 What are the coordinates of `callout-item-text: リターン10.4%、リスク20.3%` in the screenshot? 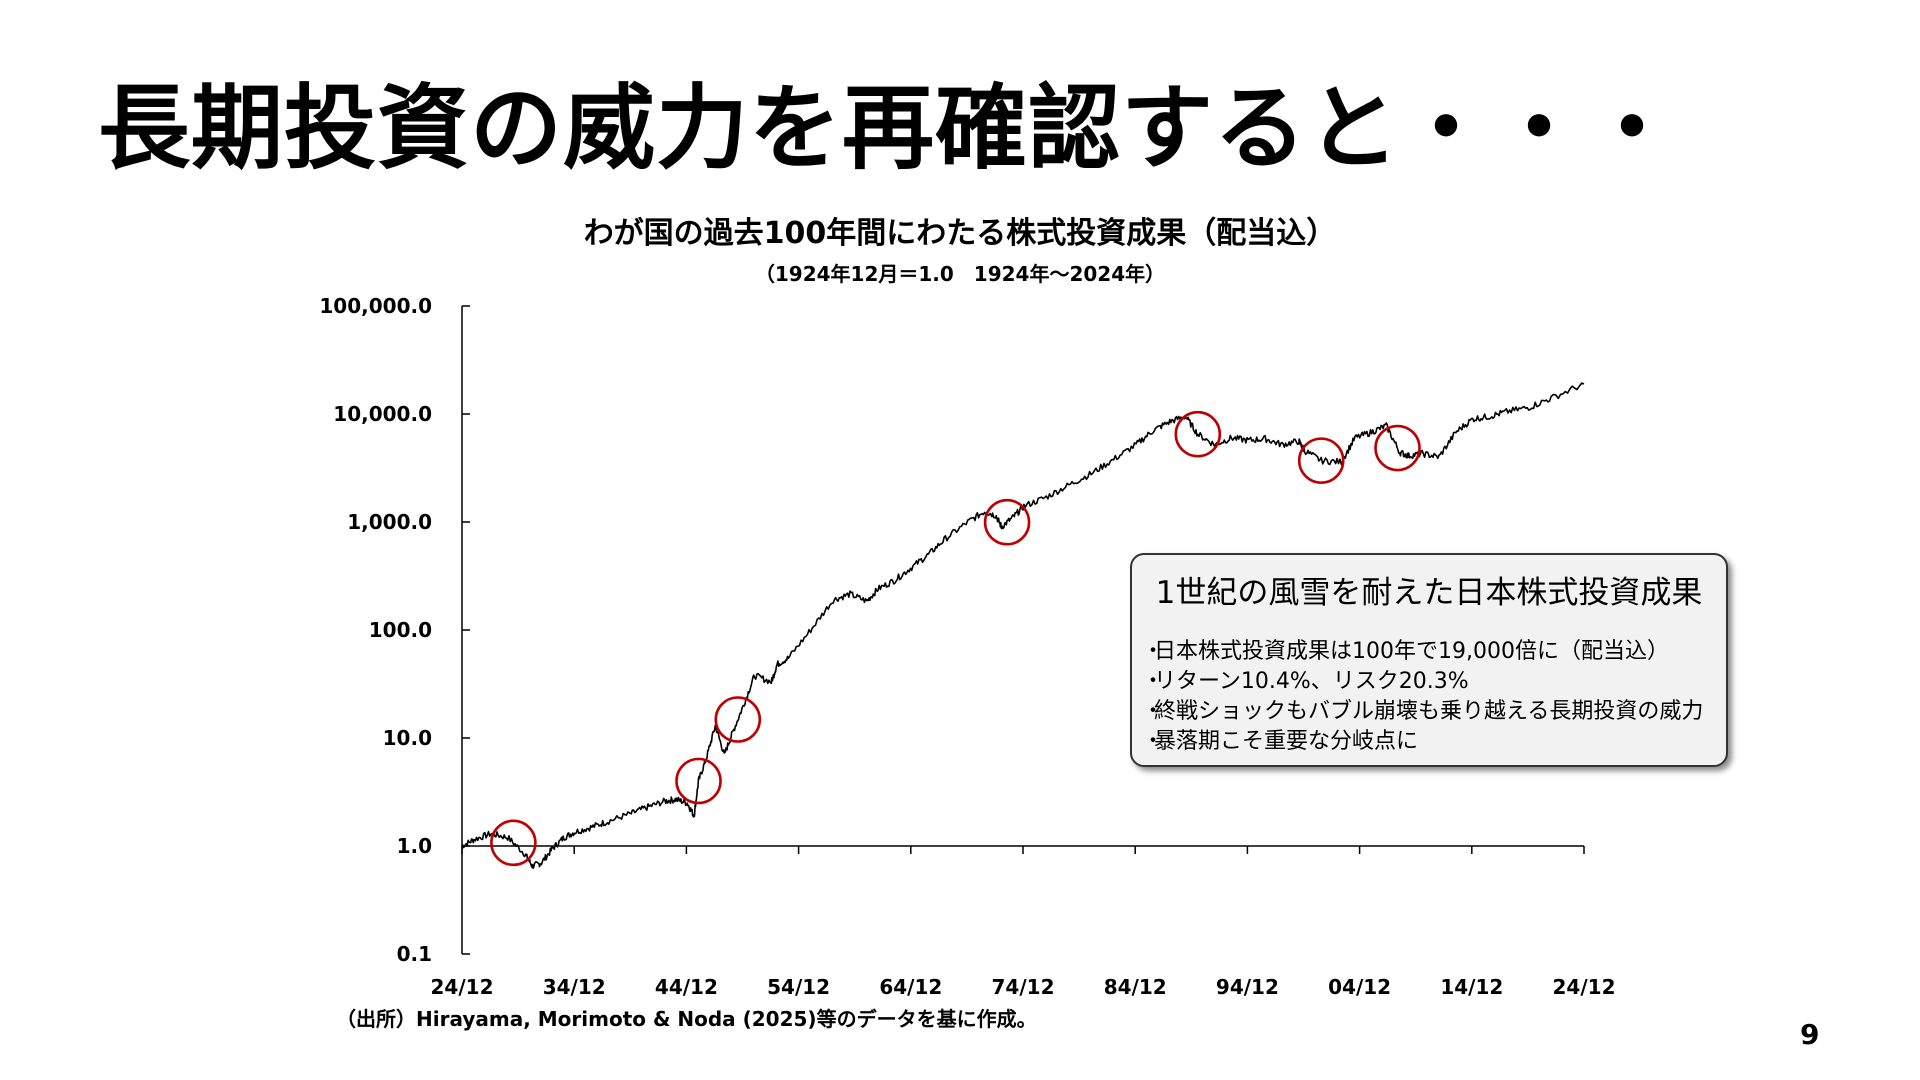 It's located at (1311, 681).